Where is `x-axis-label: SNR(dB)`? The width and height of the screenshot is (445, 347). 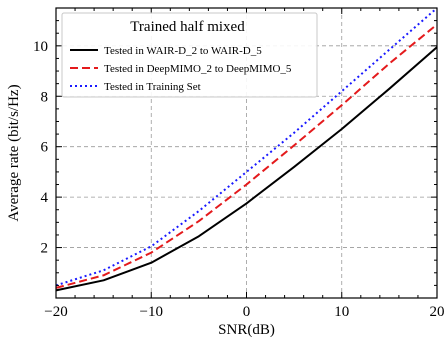
x-axis-label: SNR(dB) is located at coordinates (246, 330).